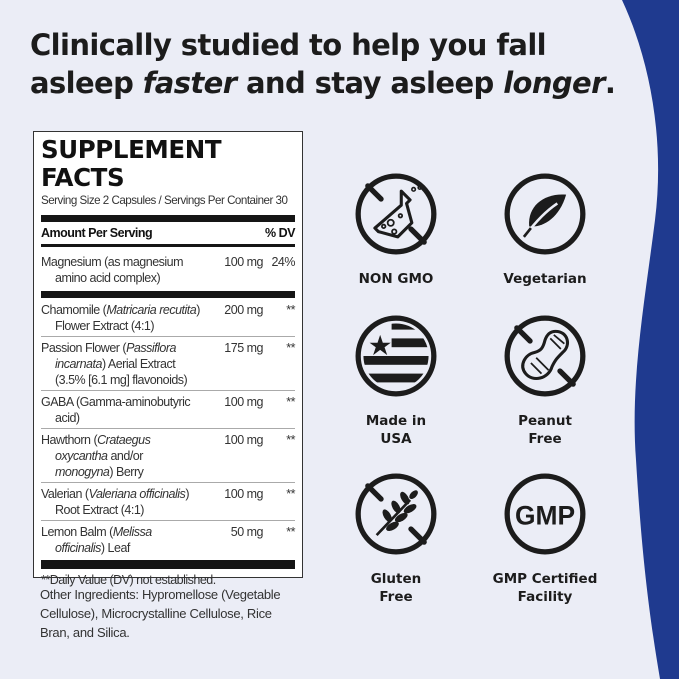  What do you see at coordinates (545, 356) in the screenshot?
I see `no-peanut-icon` at bounding box center [545, 356].